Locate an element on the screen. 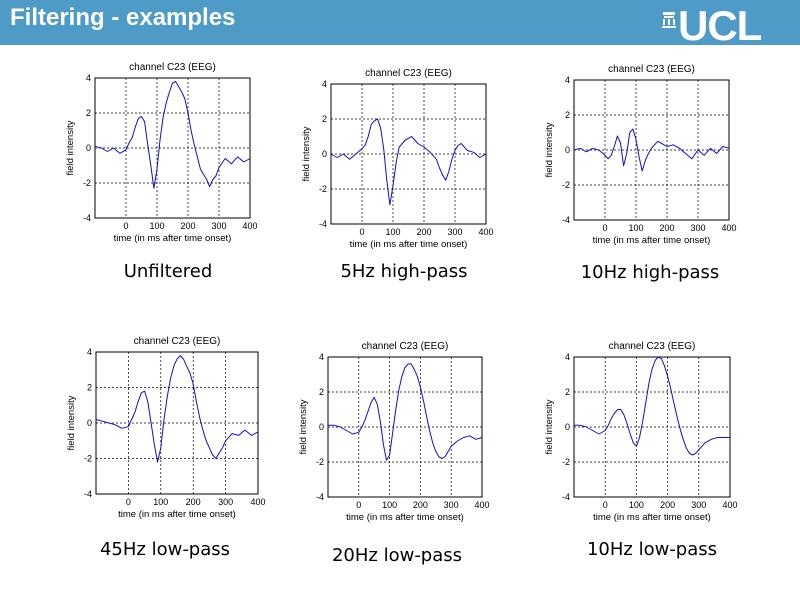  slide-title: Filtering - examples is located at coordinates (123, 17).